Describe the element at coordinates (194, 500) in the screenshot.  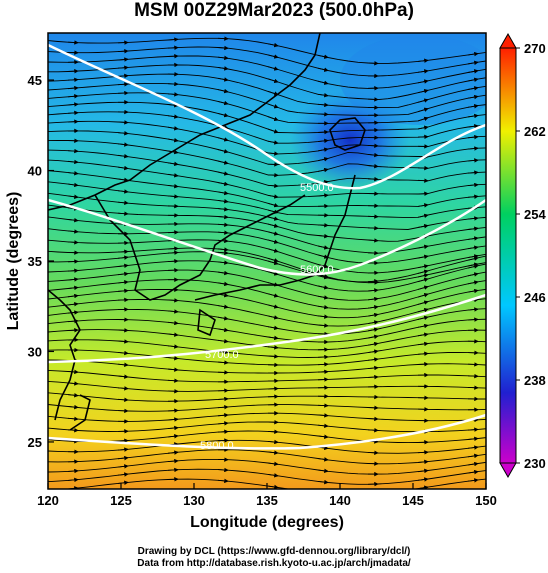
I see `x-tick-label: 130` at that location.